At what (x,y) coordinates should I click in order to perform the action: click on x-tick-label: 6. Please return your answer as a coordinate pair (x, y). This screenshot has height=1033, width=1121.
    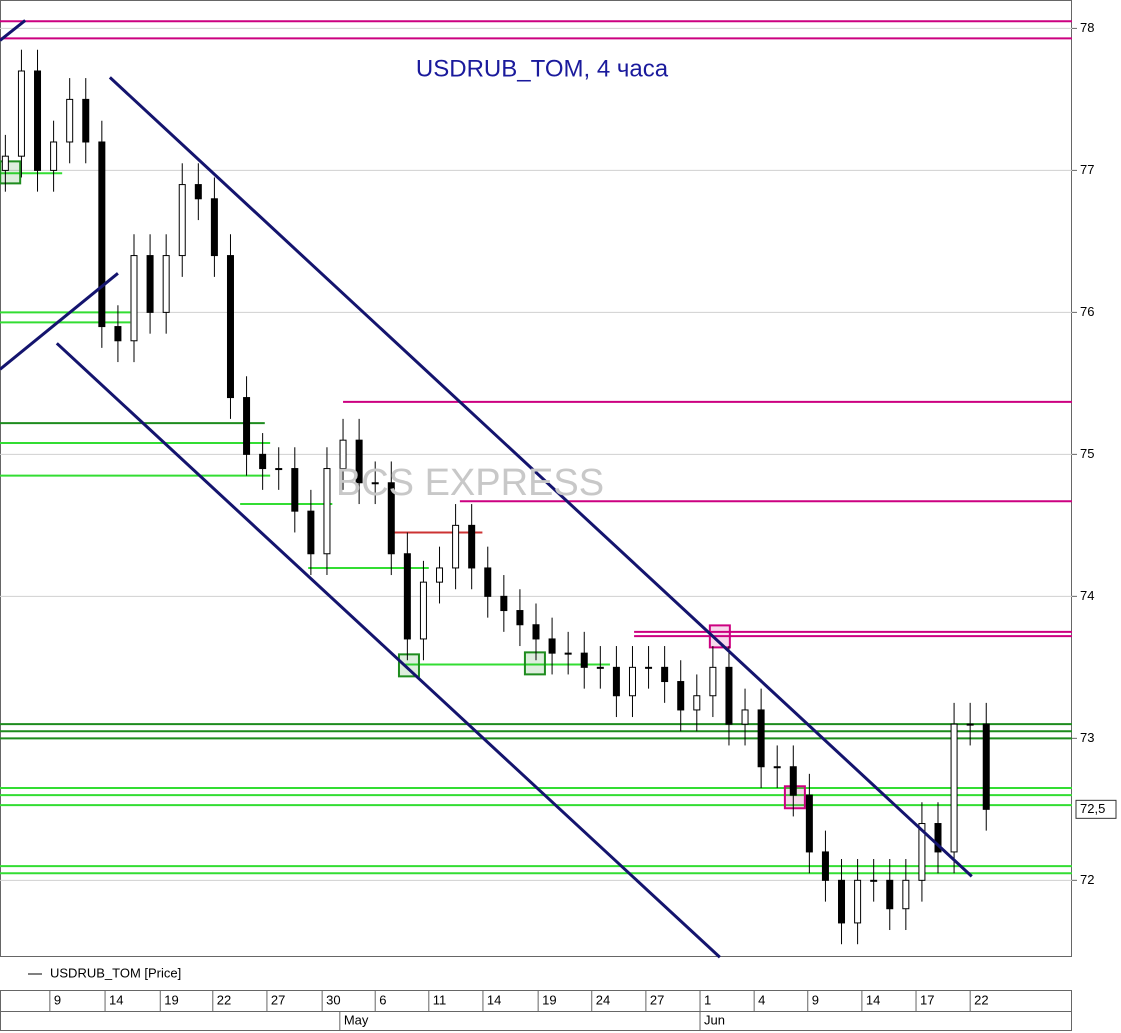
    Looking at the image, I should click on (382, 999).